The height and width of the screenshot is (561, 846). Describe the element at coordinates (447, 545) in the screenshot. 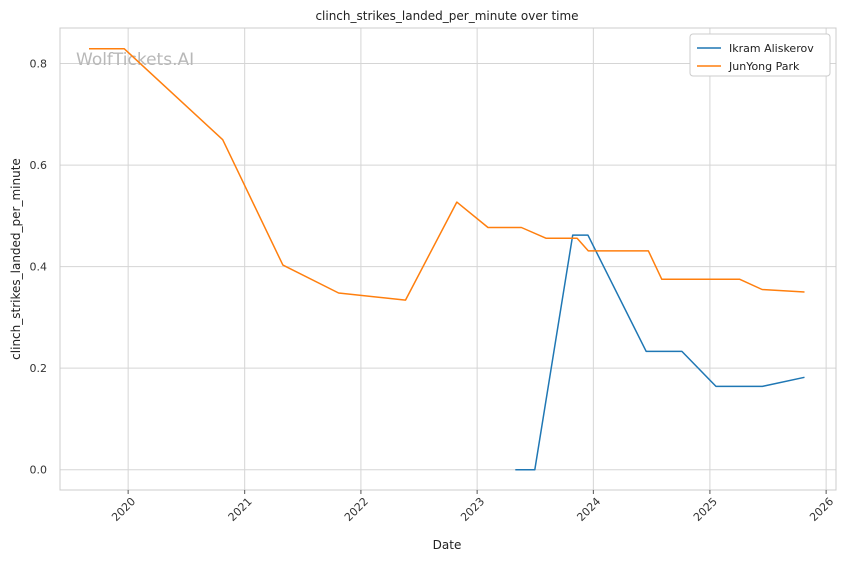

I see `x-axis-label: Date` at that location.